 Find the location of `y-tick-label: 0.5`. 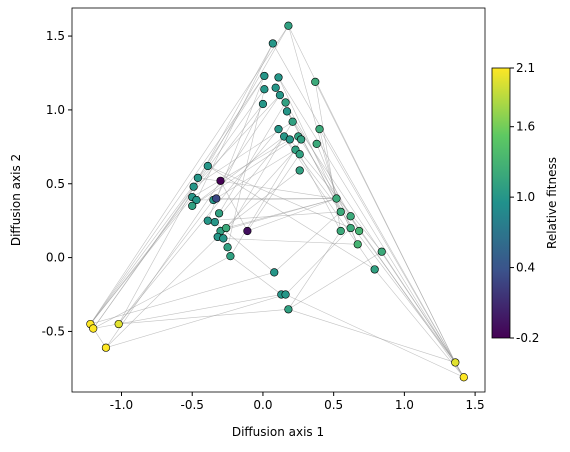

y-tick-label: 0.5 is located at coordinates (55, 184).